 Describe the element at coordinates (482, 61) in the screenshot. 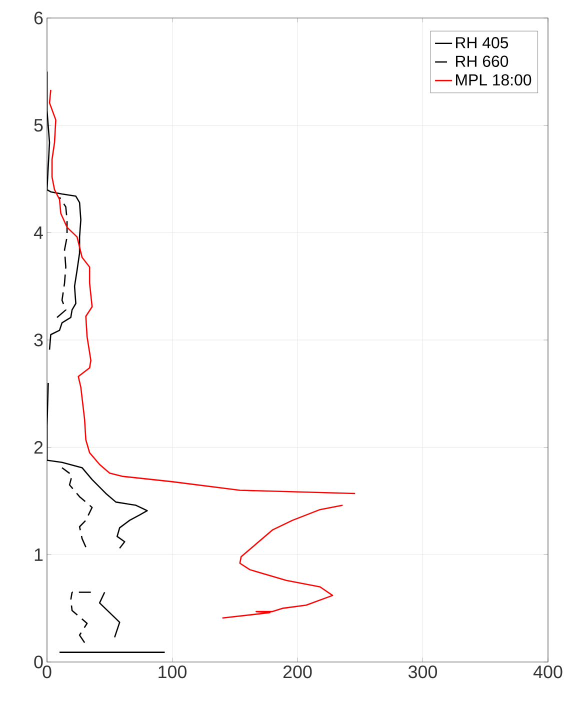

I see `legend-label: RH 660` at that location.